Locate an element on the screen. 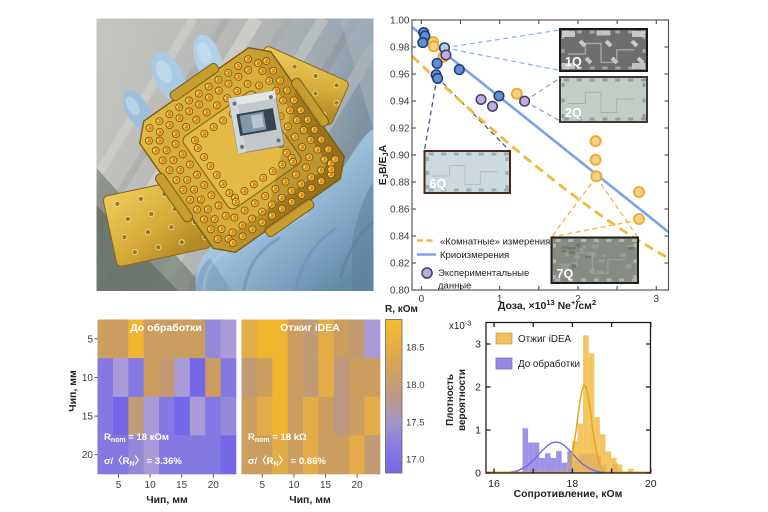 This screenshot has width=768, height=512. svg-text: EJB/EJA is located at coordinates (383, 164).